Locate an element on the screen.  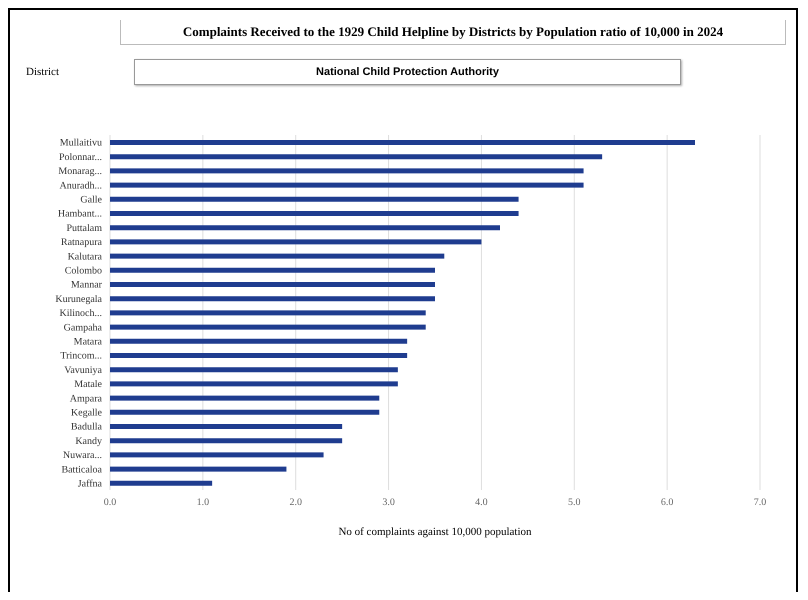
y-tick-label: Ratnapura is located at coordinates (81, 242).